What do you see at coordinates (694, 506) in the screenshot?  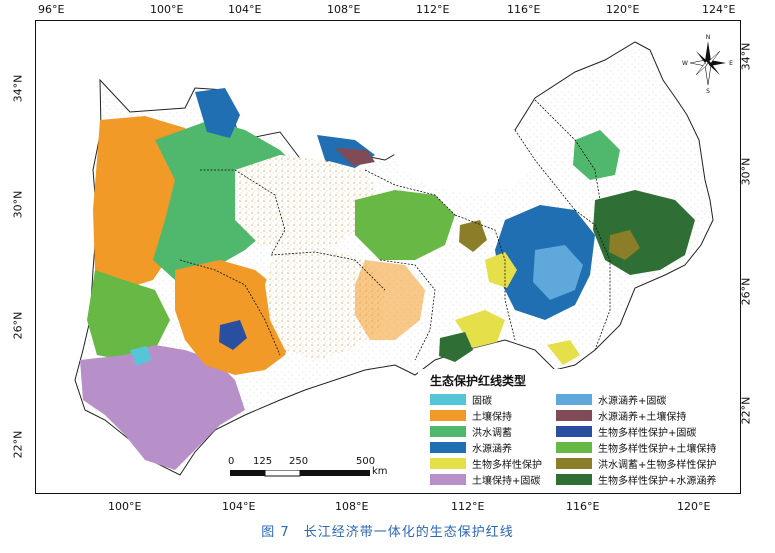 I see `bottom-tick-120: 120°E` at bounding box center [694, 506].